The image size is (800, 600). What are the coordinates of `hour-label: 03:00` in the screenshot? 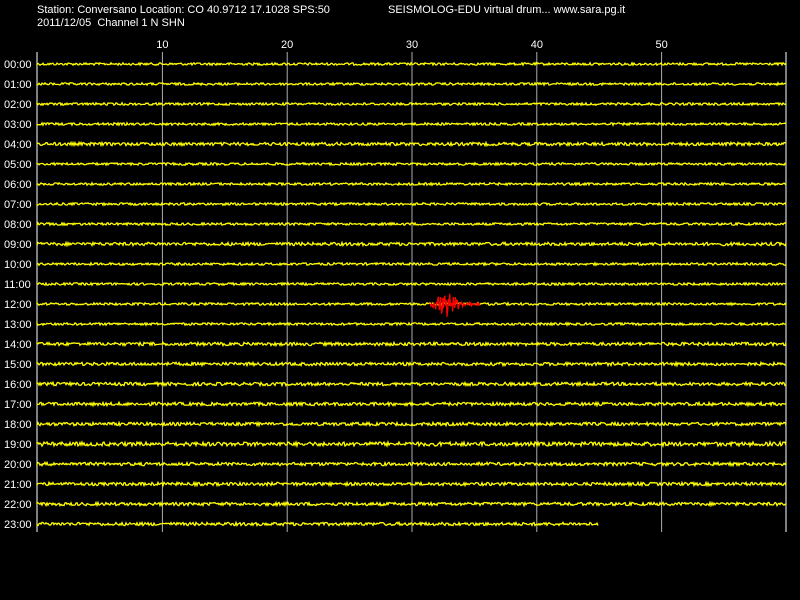 It's located at (18, 125).